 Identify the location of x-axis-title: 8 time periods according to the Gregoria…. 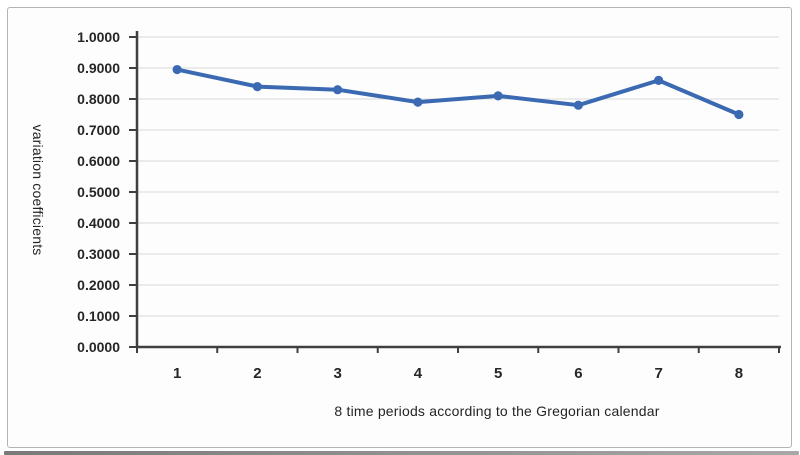
(496, 411).